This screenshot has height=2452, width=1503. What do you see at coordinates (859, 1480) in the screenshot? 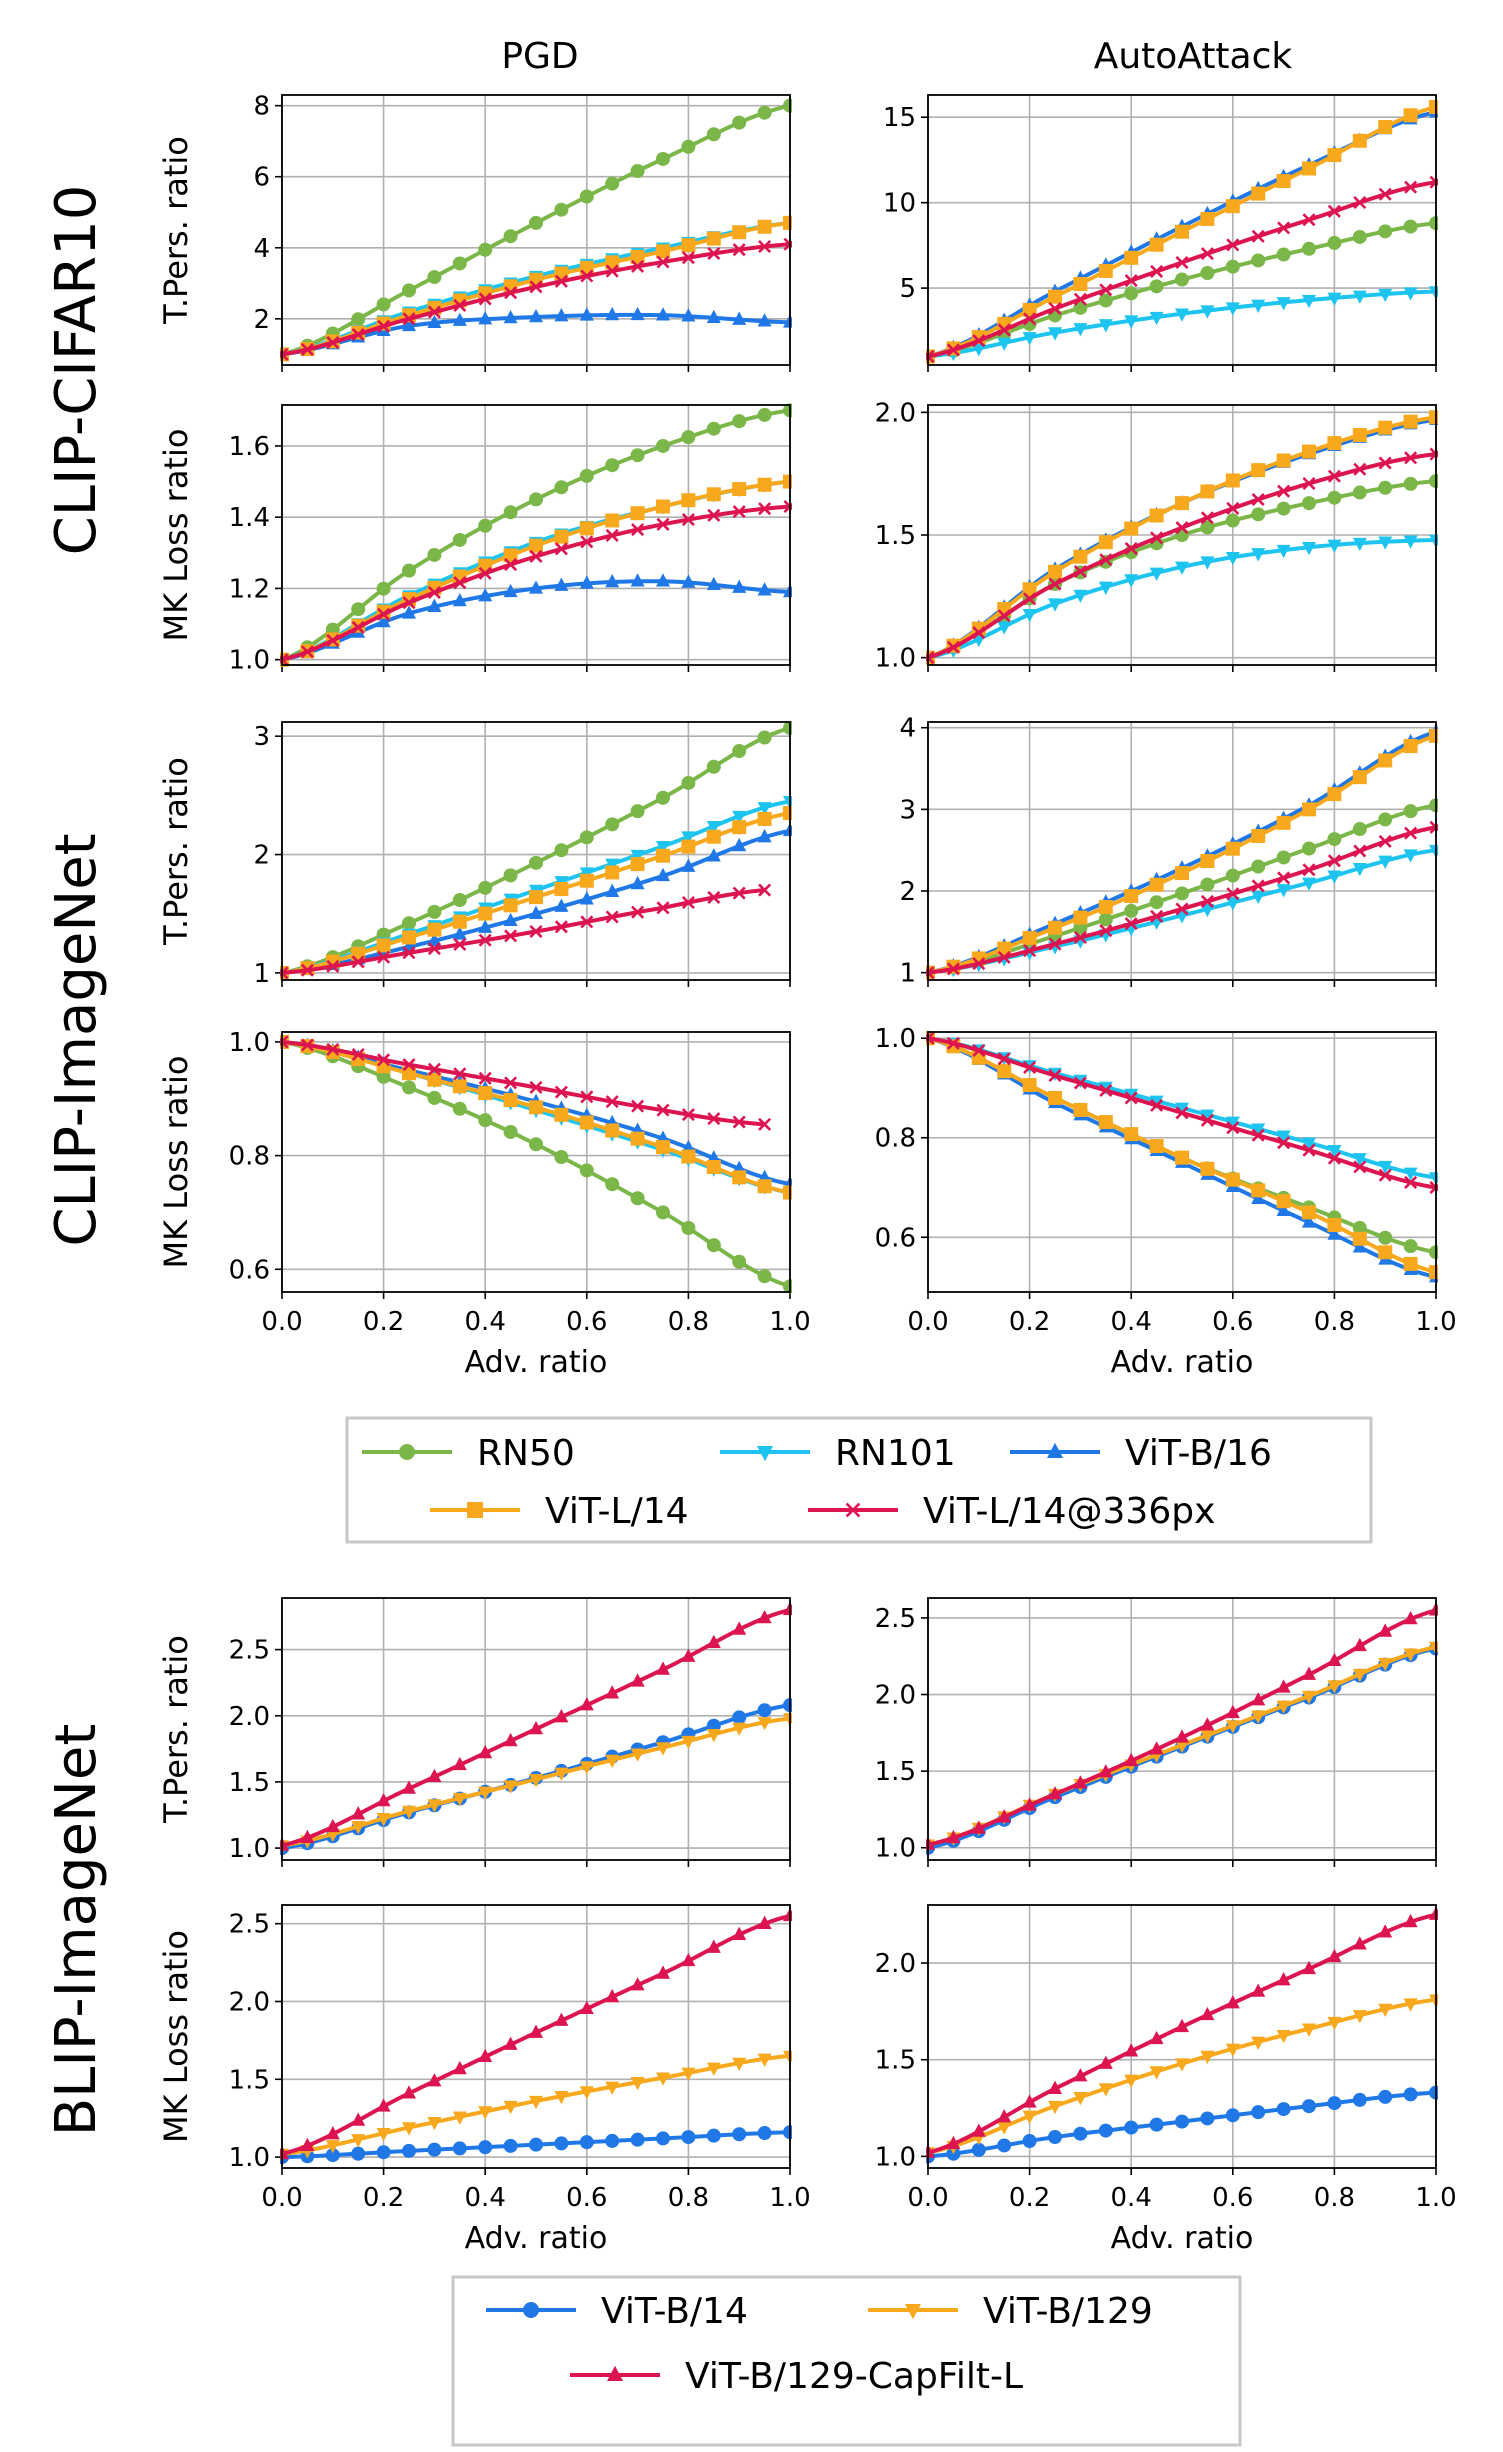
I see `legend-clip: RN50 RN101 ViT-B/16 ViT-L/14 ViT-L/14@336px` at bounding box center [859, 1480].